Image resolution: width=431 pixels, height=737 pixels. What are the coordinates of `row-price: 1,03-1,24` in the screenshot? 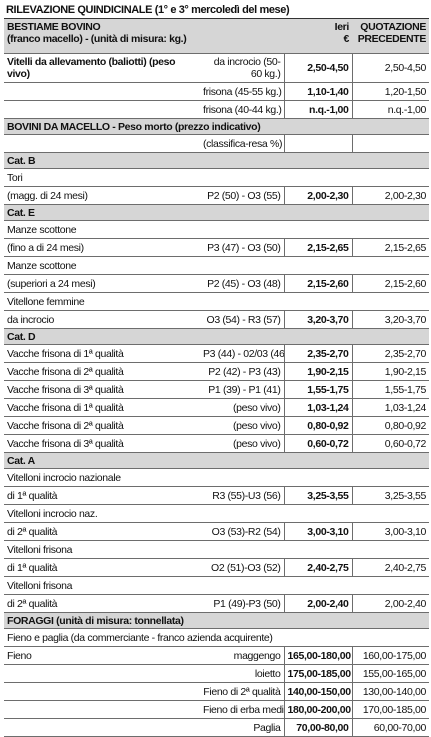 It's located at (317, 407).